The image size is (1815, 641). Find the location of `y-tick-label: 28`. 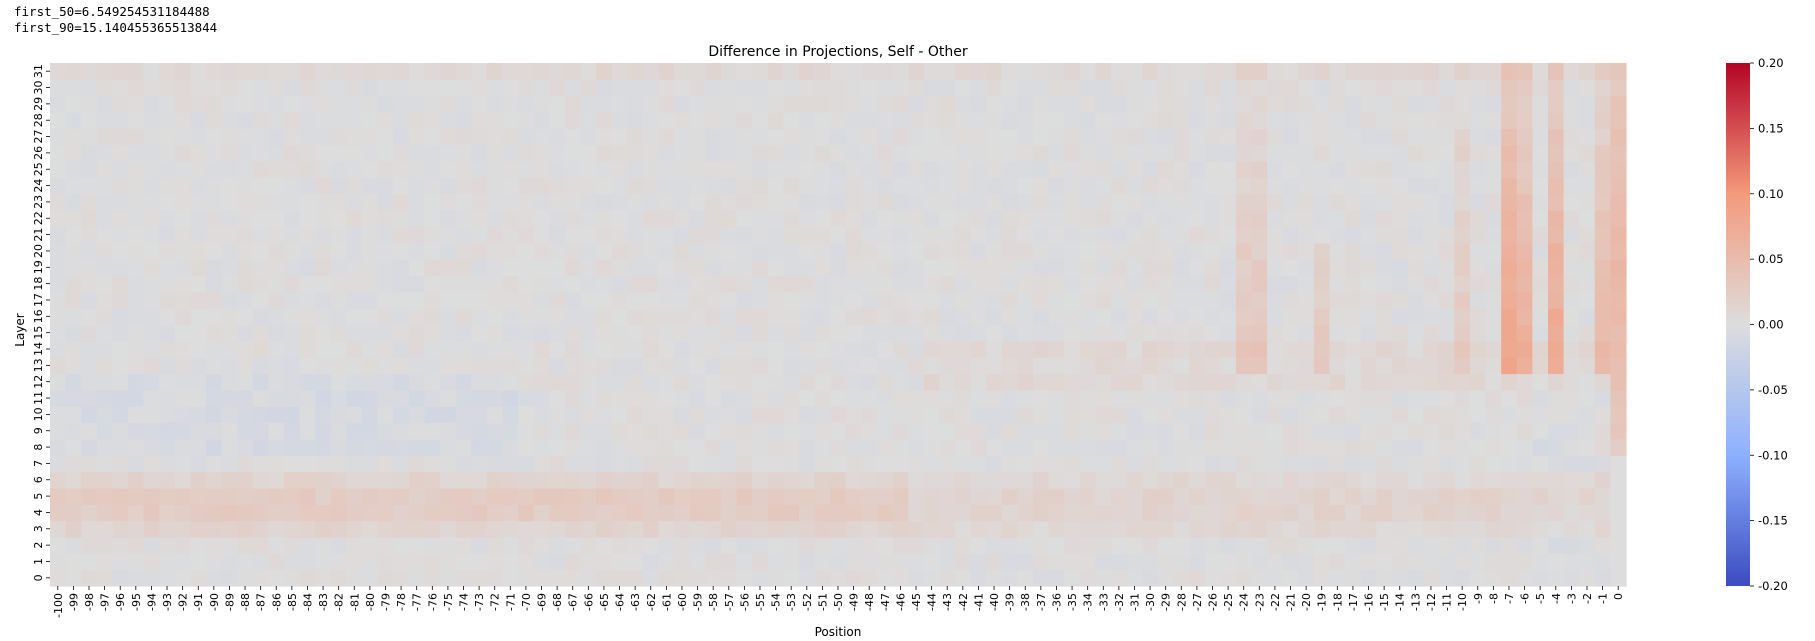

y-tick-label: 28 is located at coordinates (38, 120).